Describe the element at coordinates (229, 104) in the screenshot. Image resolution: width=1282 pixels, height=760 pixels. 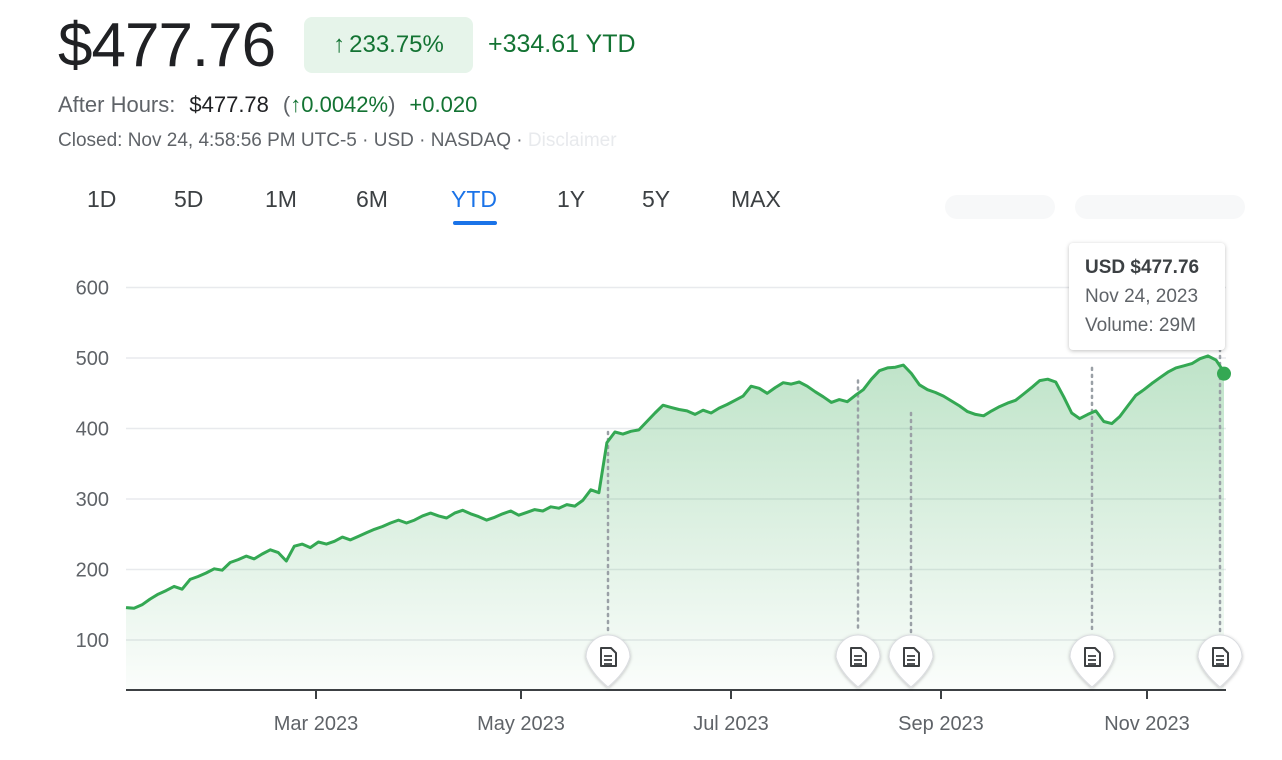
I see `after-hours-price: $477.78` at that location.